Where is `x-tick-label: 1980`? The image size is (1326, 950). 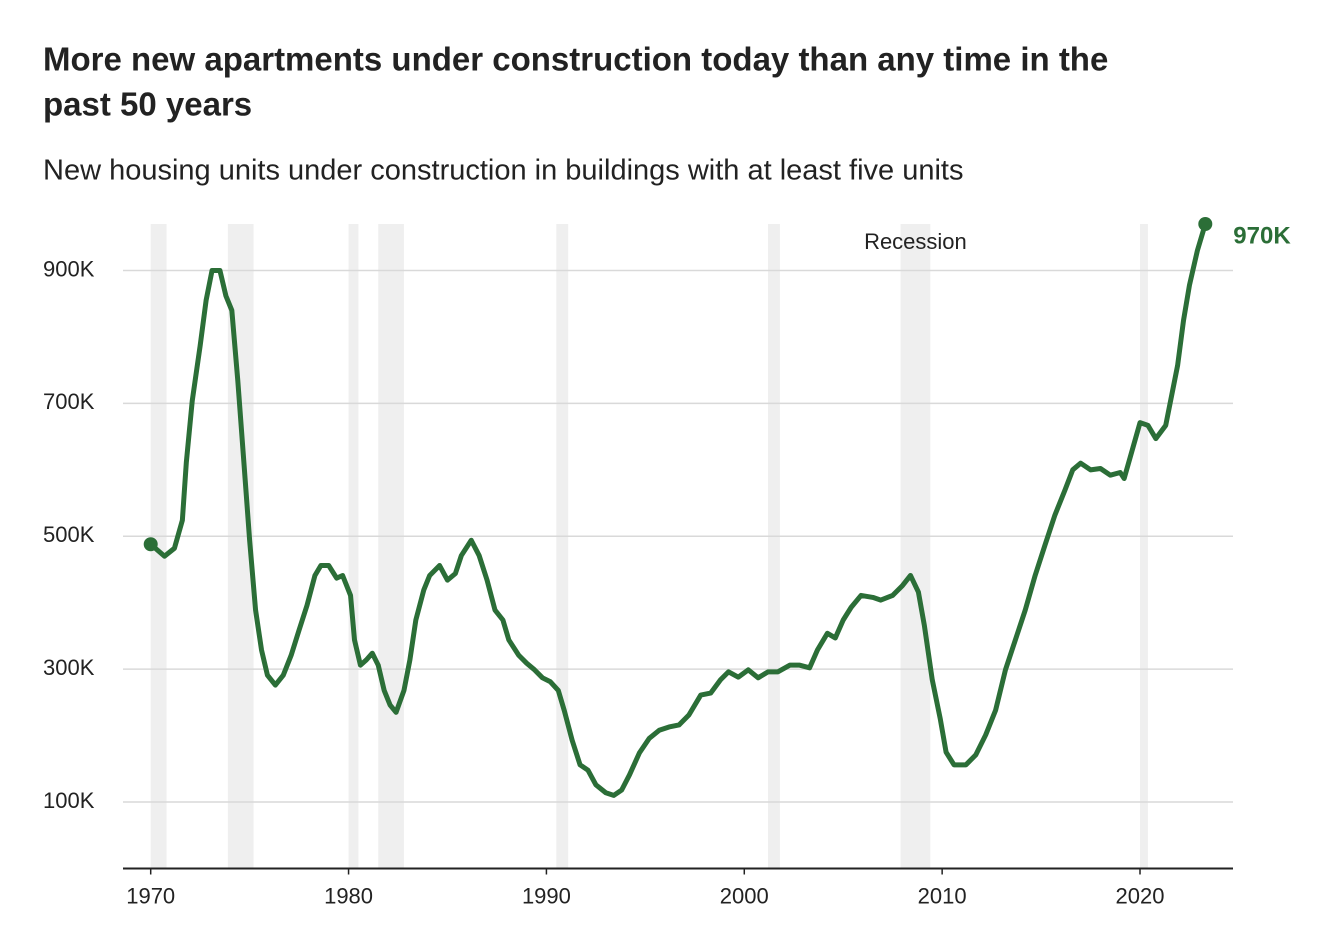 x-tick-label: 1980 is located at coordinates (348, 895).